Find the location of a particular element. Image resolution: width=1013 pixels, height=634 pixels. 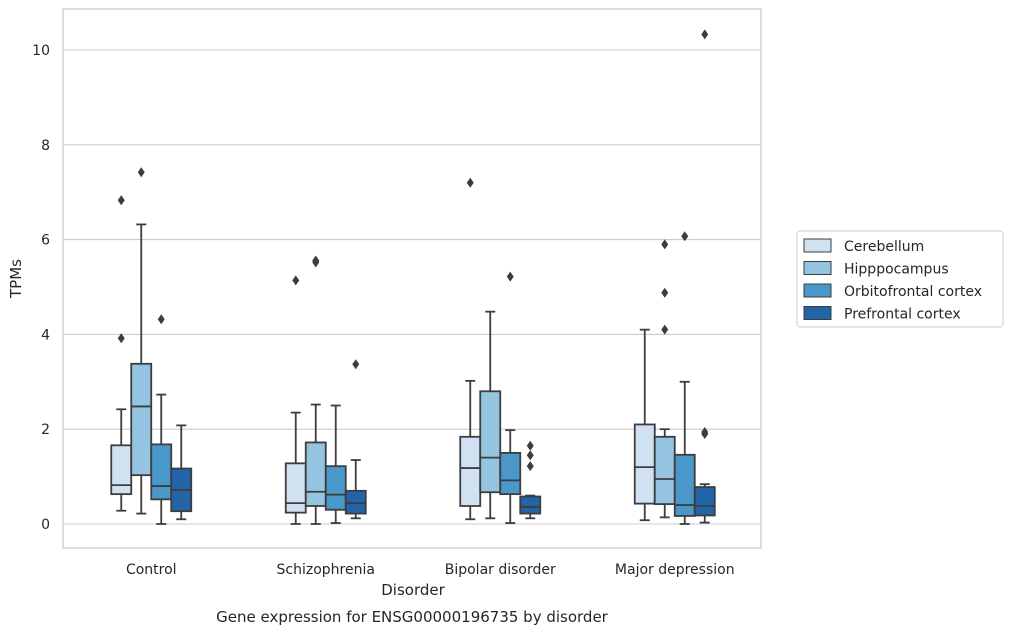

legend-label: Cerebellum is located at coordinates (884, 247).